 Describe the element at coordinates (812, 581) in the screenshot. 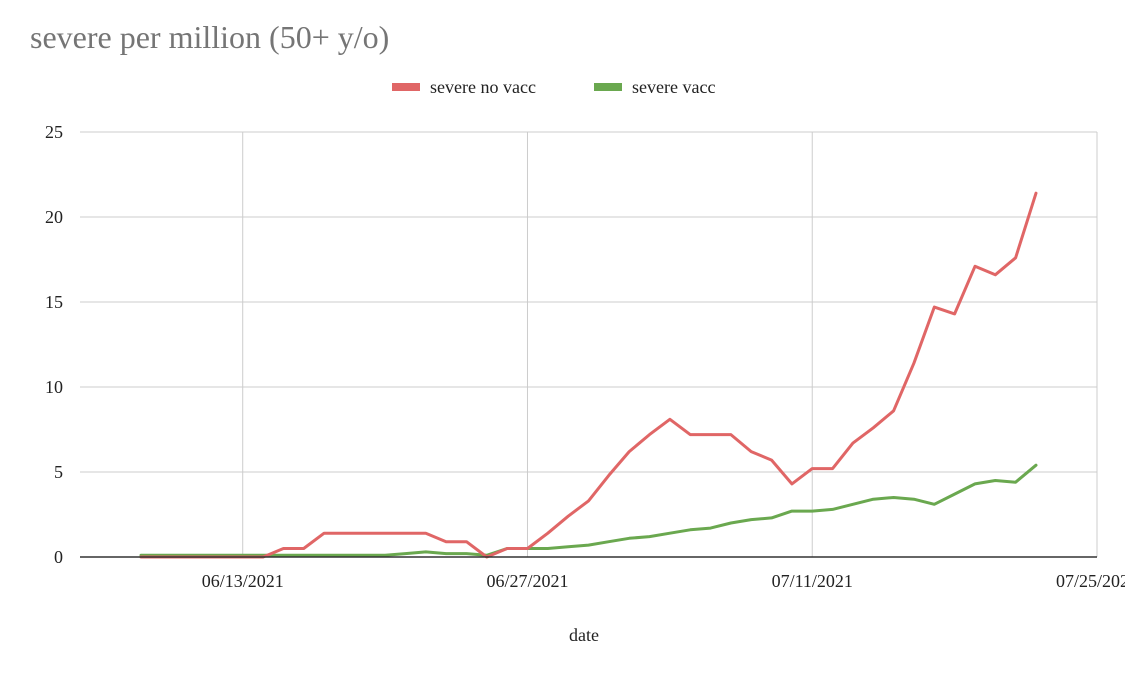

I see `x-tick-label: 07/11/2021` at that location.